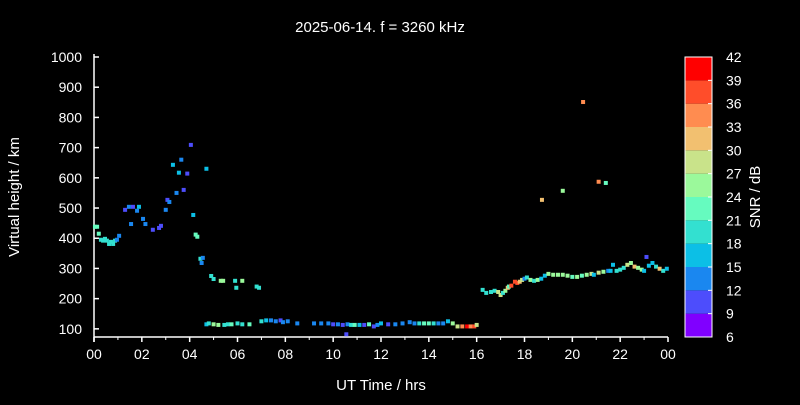 The height and width of the screenshot is (405, 800). What do you see at coordinates (734, 197) in the screenshot?
I see `colorbar-tick-label: 24` at bounding box center [734, 197].